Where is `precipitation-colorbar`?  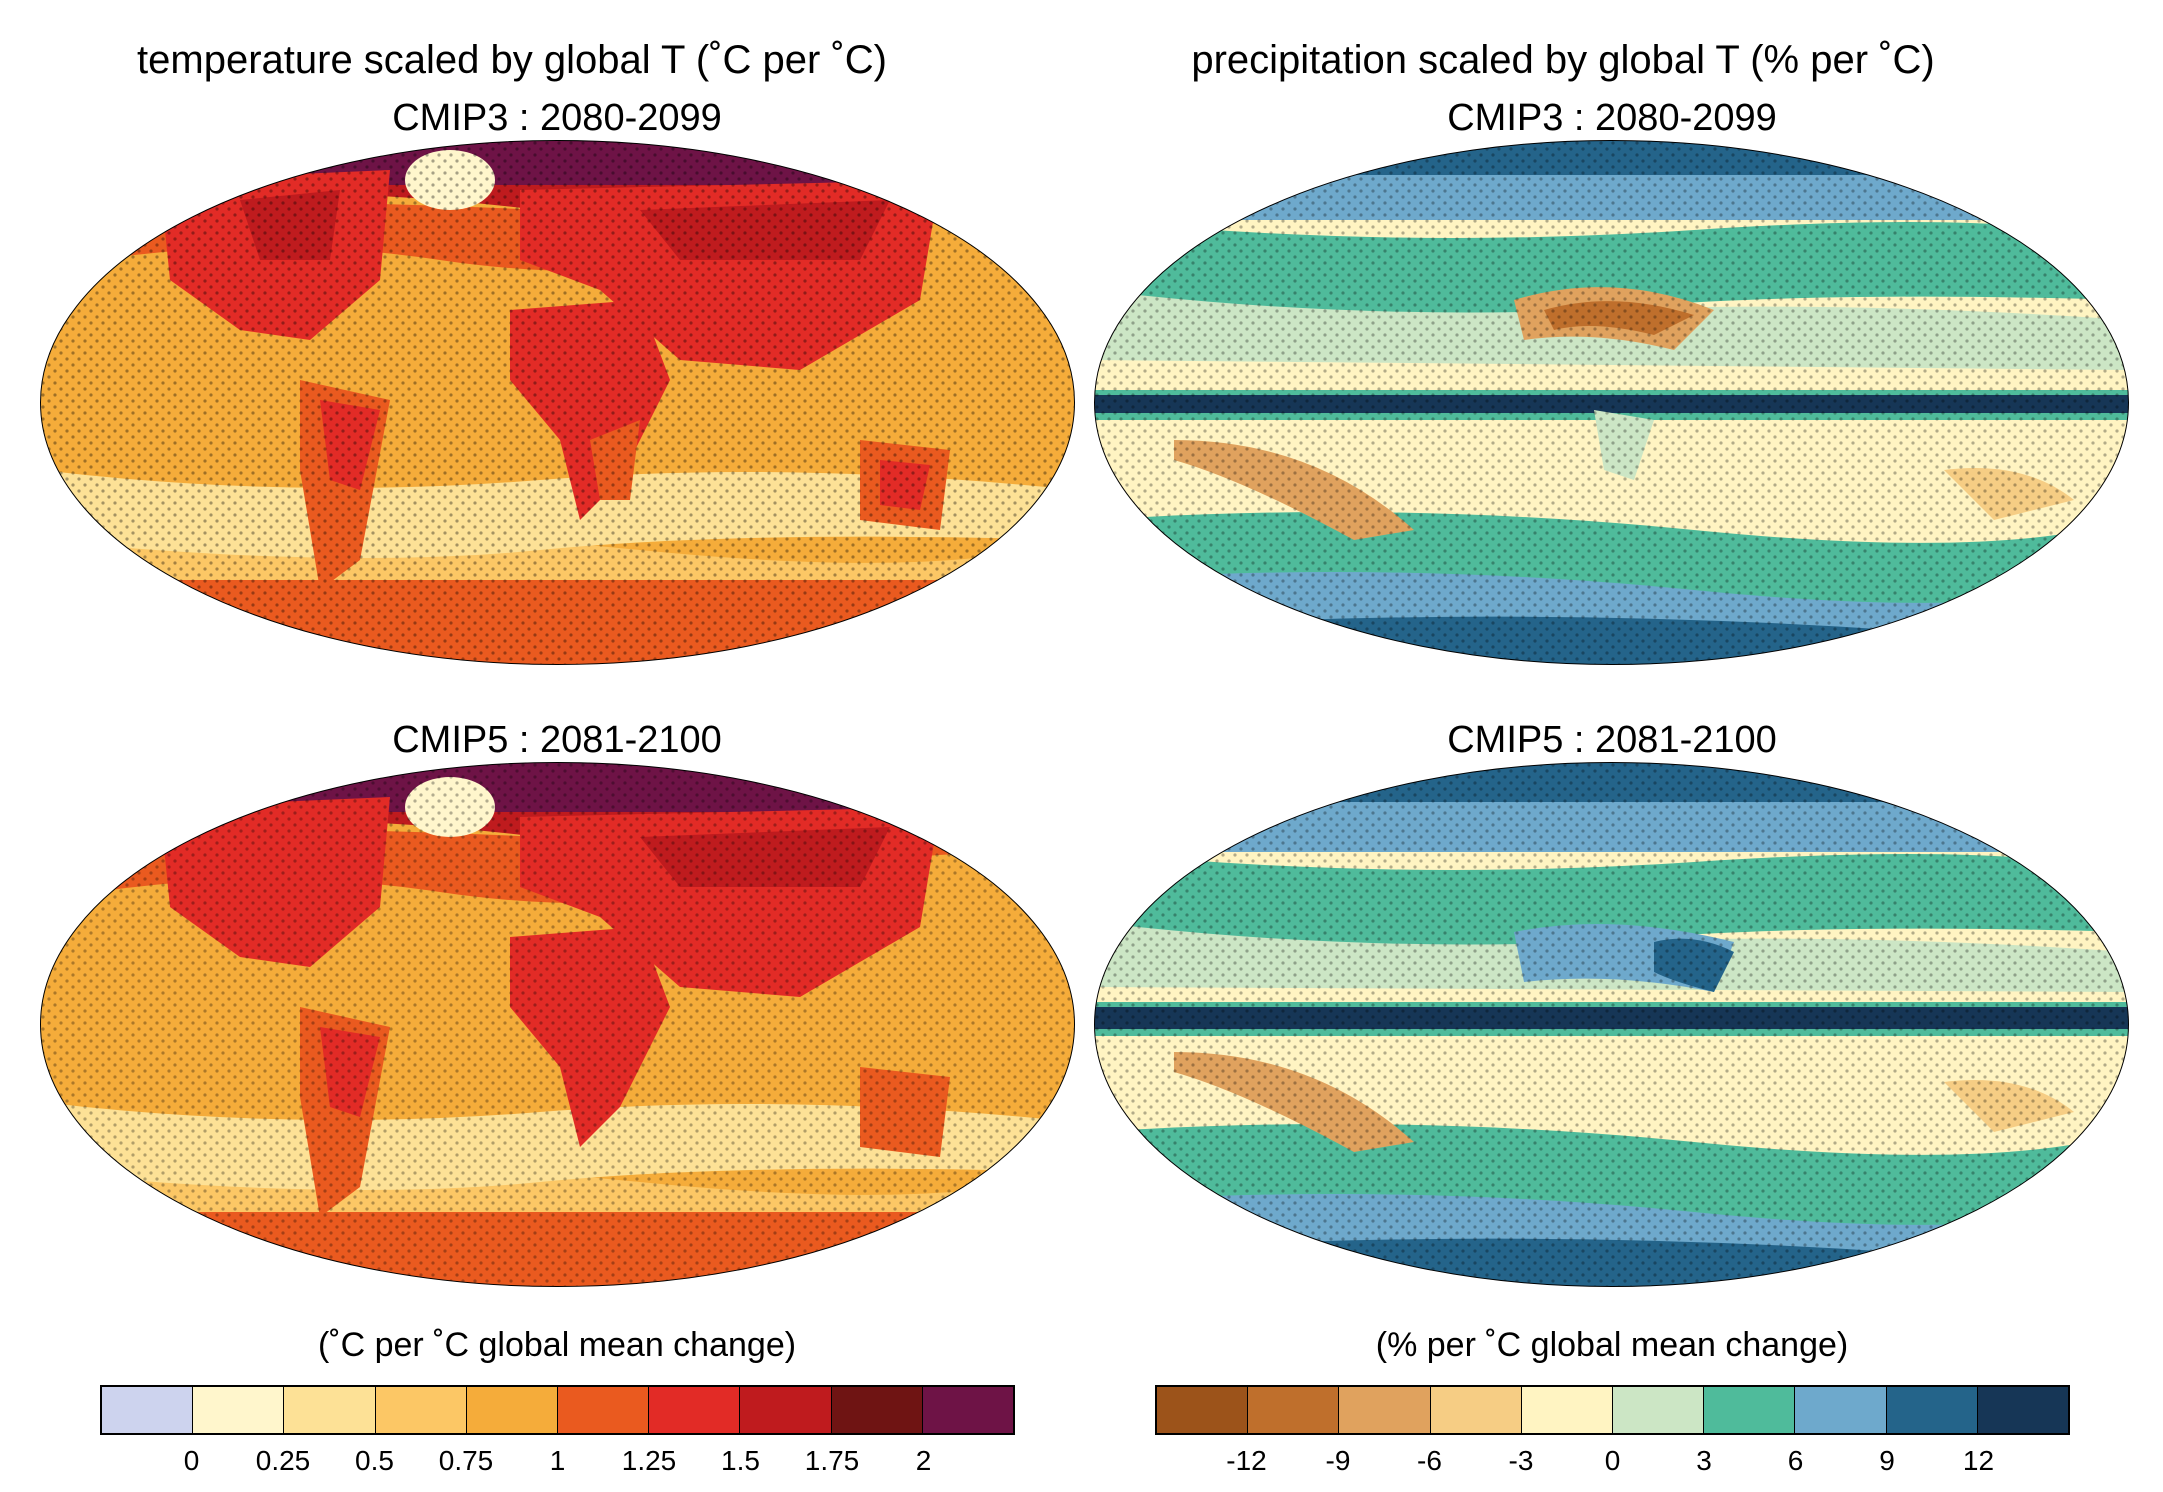 precipitation-colorbar is located at coordinates (1612, 1410).